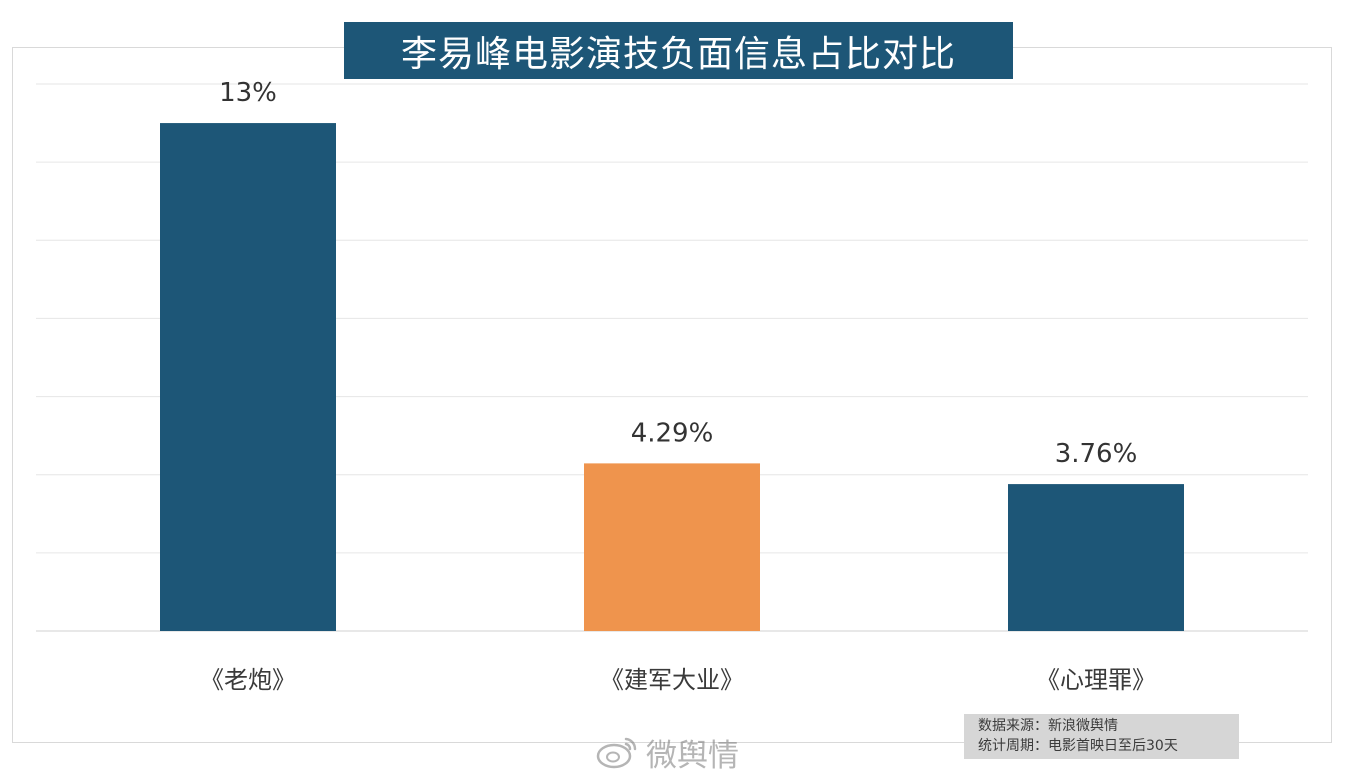 This screenshot has width=1351, height=784. What do you see at coordinates (1078, 746) in the screenshot?
I see `source-line-2: 统计周期：电影首映日至后30天` at bounding box center [1078, 746].